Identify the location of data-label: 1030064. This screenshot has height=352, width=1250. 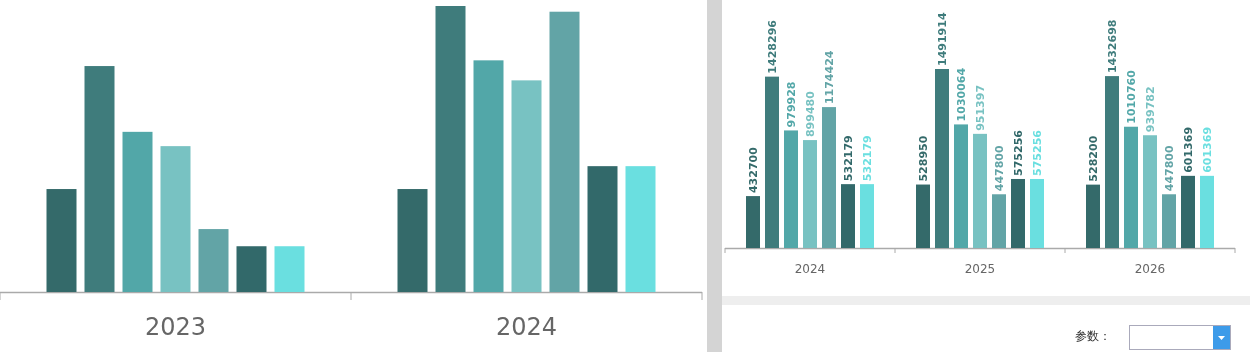
(961, 94).